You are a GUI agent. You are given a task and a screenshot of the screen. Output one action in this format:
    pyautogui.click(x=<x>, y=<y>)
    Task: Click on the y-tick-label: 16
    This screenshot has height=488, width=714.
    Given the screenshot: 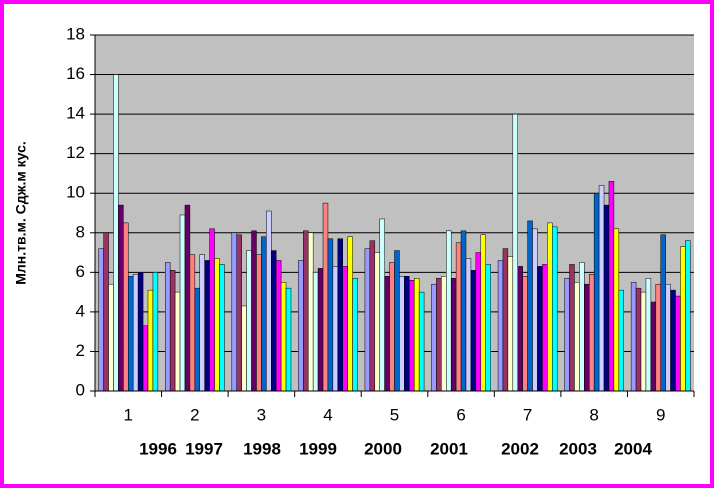 What is the action you would take?
    pyautogui.click(x=75, y=73)
    